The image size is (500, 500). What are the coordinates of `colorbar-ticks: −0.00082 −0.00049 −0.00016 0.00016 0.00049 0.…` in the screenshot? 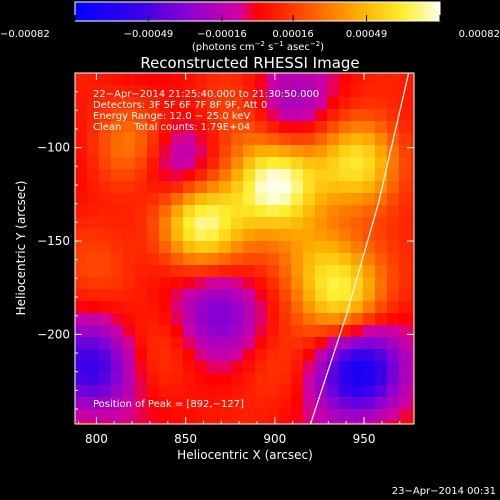 It's located at (250, 27).